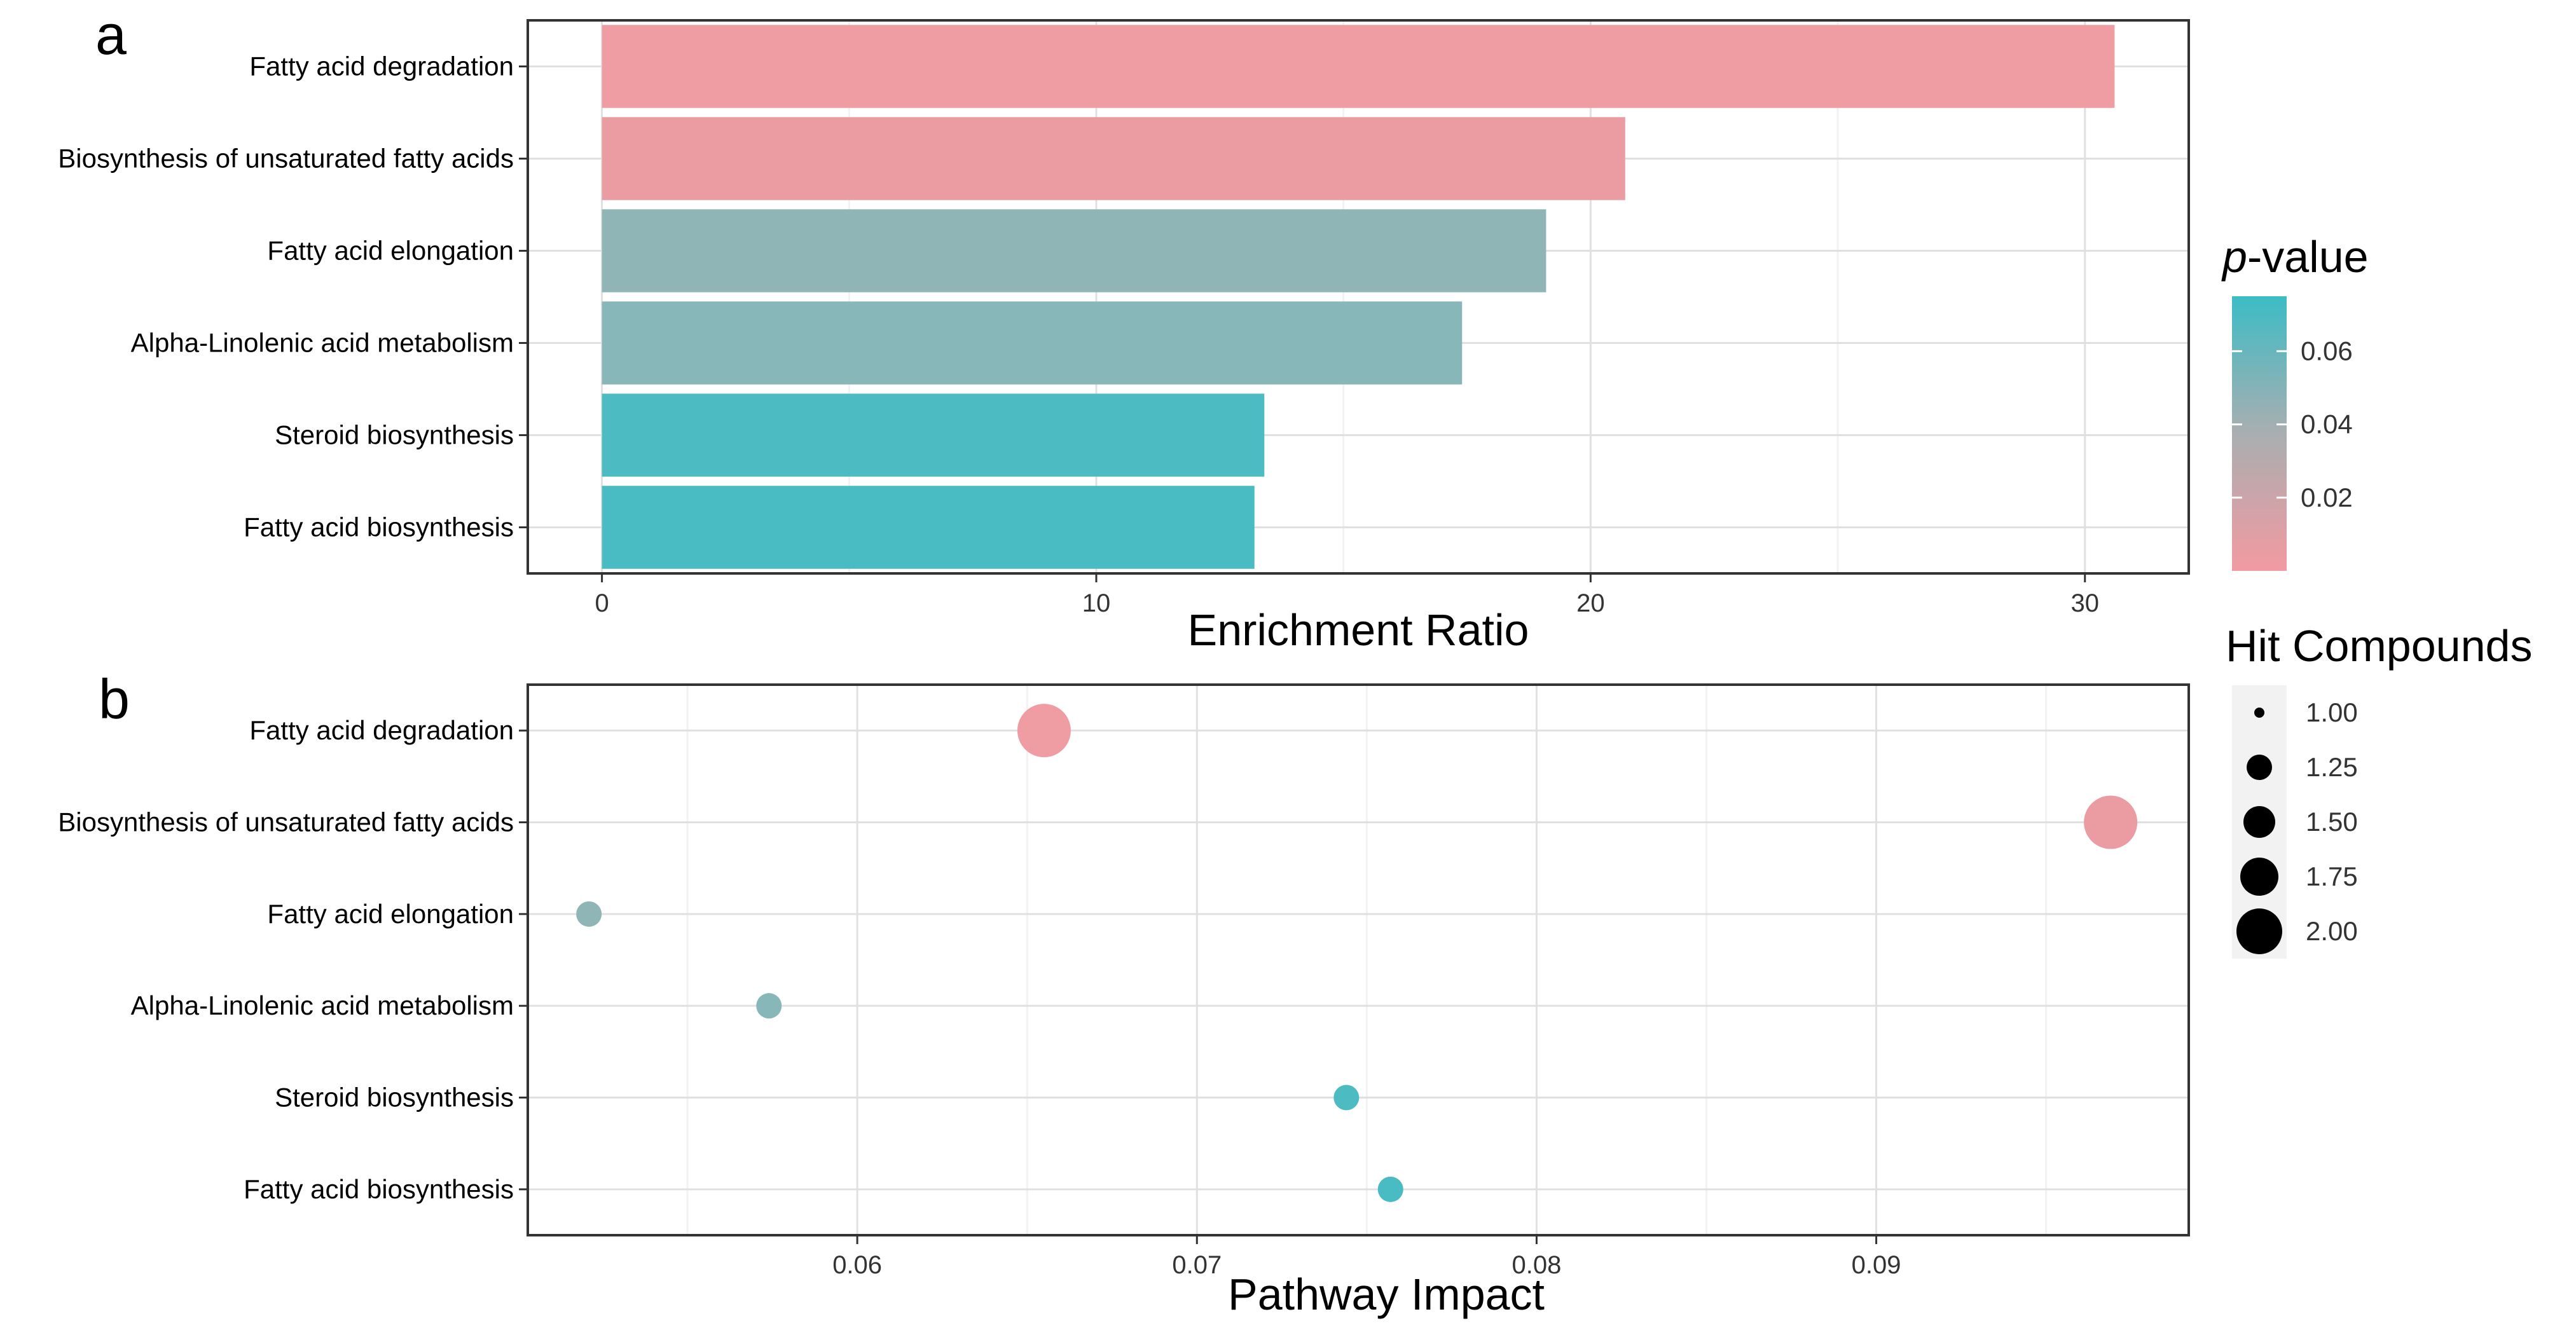  What do you see at coordinates (2292, 424) in the screenshot?
I see `legend-pvalue-ticks: 0.06 0.04 0.02` at bounding box center [2292, 424].